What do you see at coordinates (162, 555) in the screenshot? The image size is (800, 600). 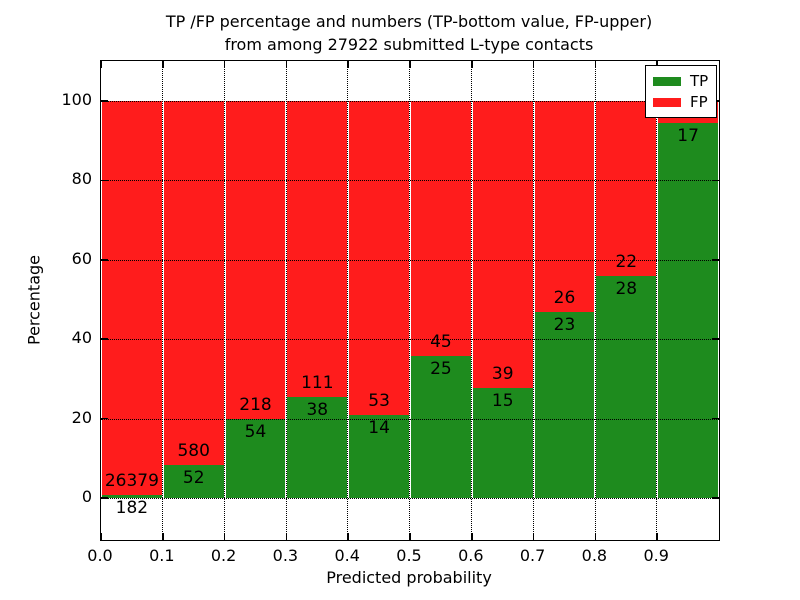 I see `x-tick-label: 0.1` at bounding box center [162, 555].